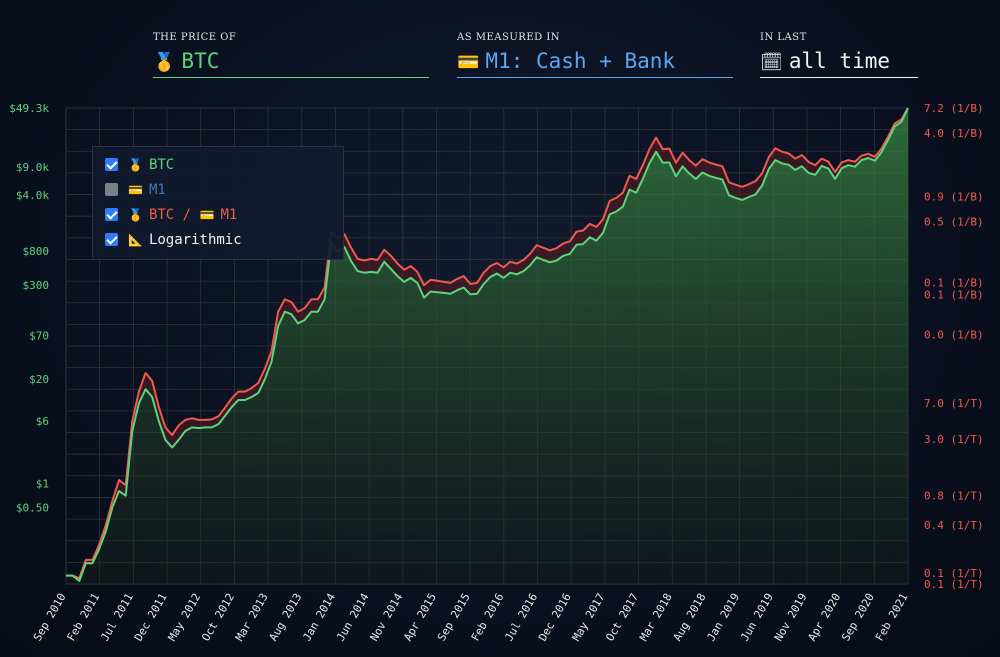  I want to click on y-tick-label-right: 0.4 (1/T), so click(954, 525).